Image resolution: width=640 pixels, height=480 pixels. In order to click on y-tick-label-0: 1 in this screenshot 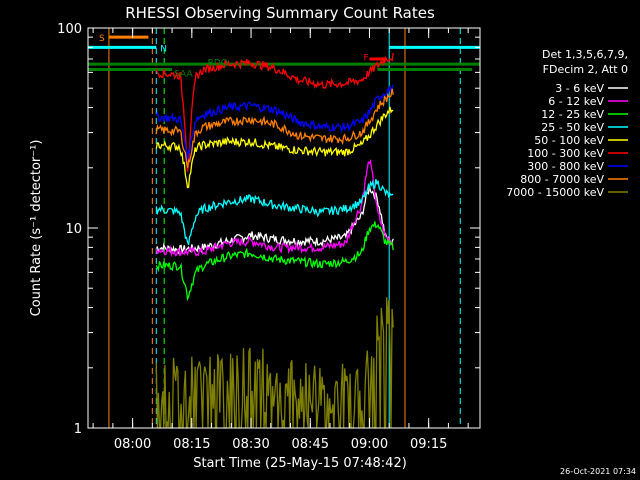, I will do `click(78, 429)`.